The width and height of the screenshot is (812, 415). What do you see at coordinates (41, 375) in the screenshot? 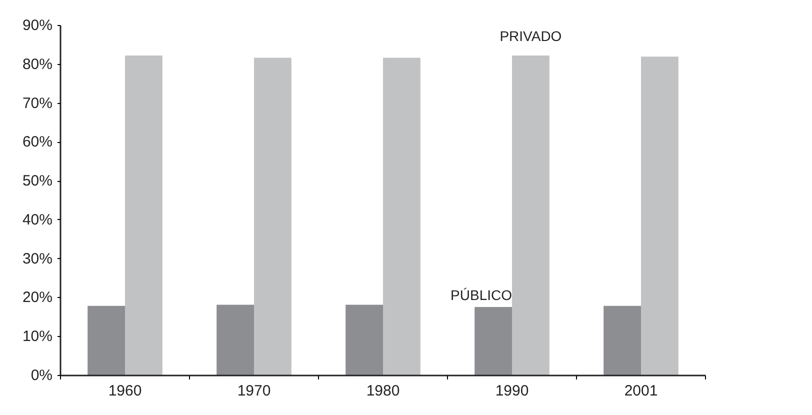
I see `y-tick-label: 0%` at bounding box center [41, 375].